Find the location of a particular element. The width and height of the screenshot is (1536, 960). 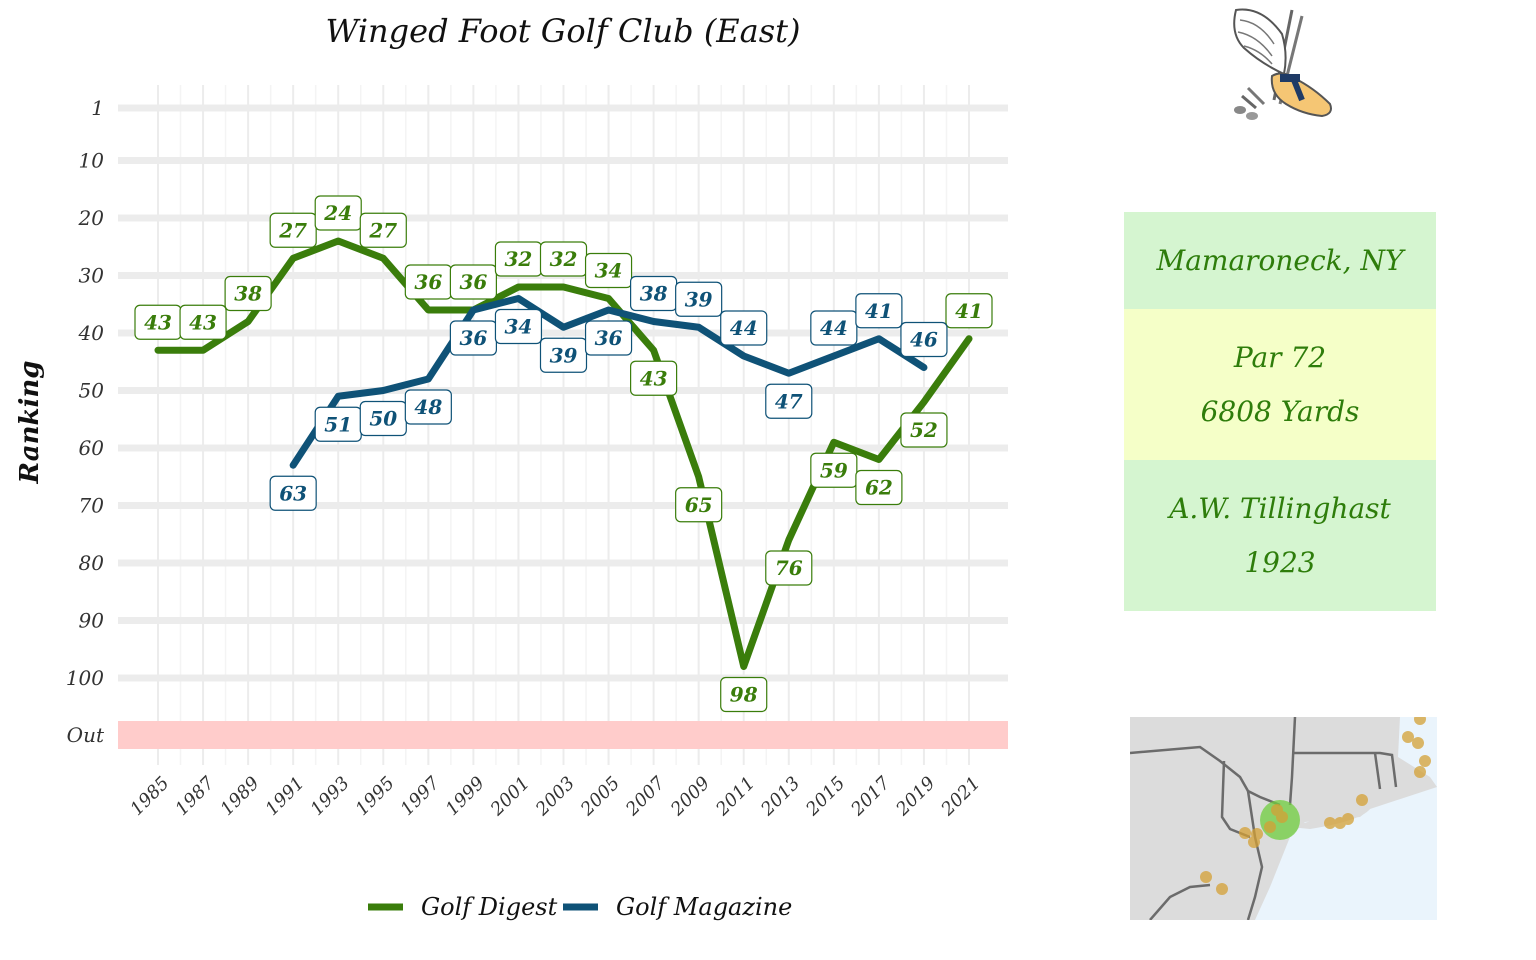

svg-text: 50 is located at coordinates (383, 419).